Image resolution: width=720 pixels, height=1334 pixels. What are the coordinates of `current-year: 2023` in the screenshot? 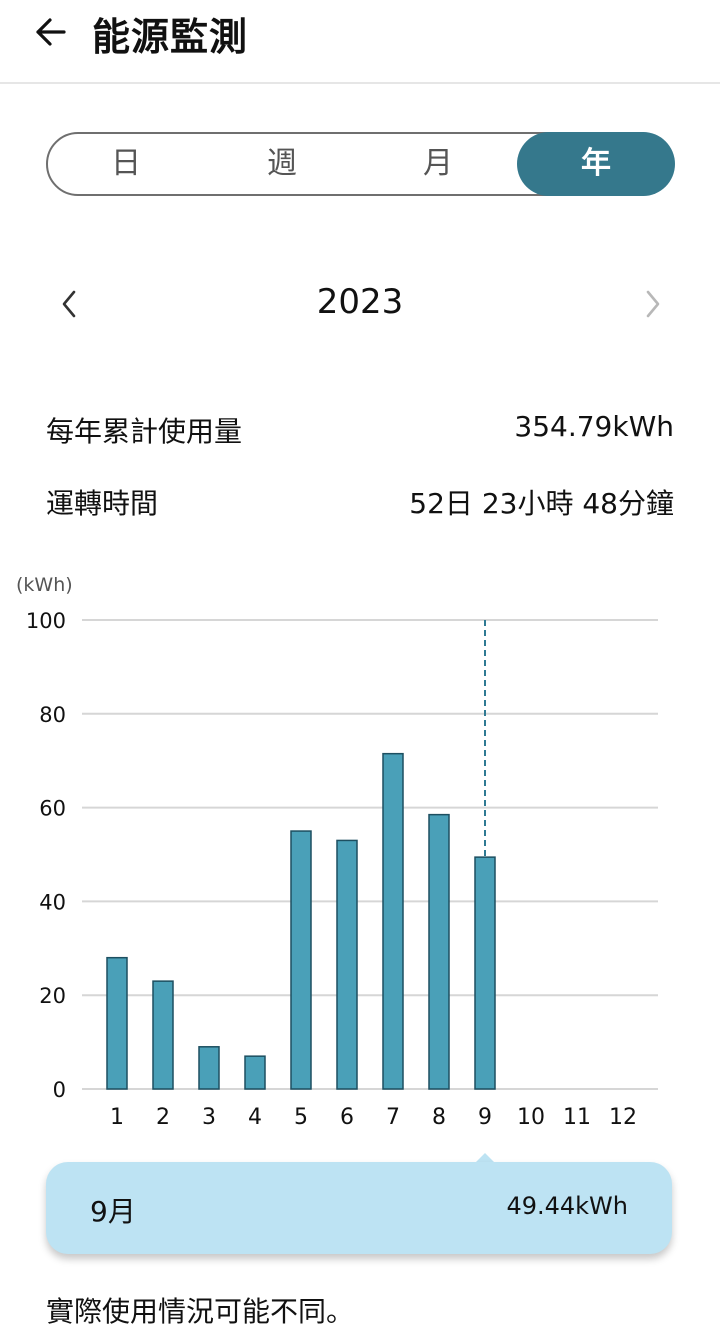 It's located at (360, 302).